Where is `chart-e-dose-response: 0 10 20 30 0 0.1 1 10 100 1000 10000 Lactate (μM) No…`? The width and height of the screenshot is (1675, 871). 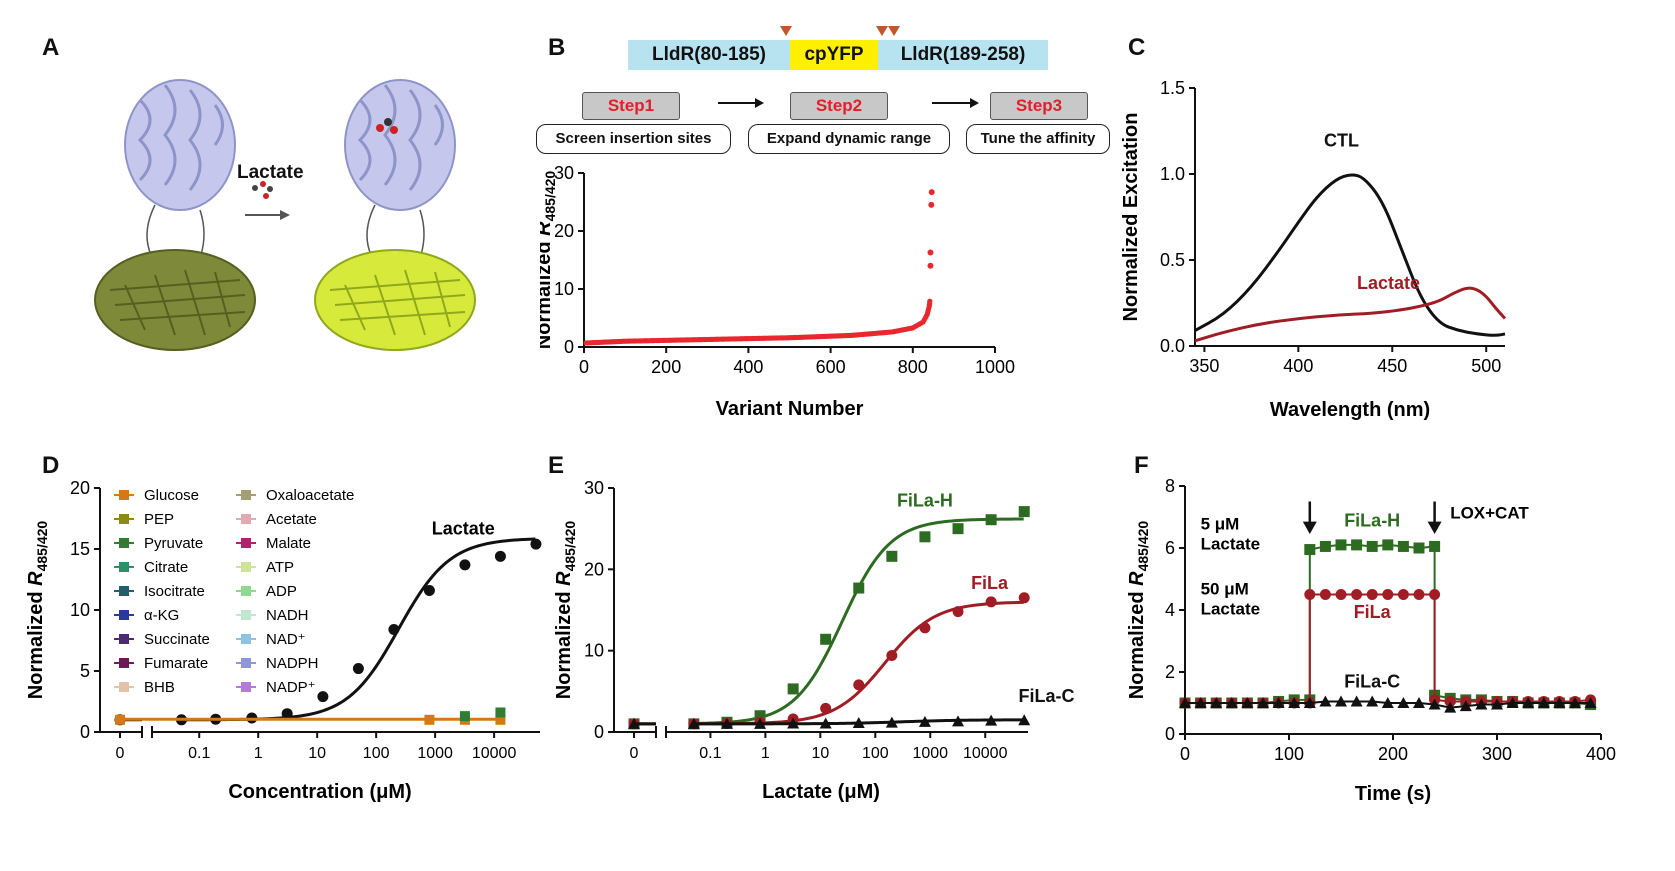 chart-e-dose-response: 0 10 20 30 0 0.1 1 10 100 1000 10000 Lactate (μM) No… is located at coordinates (813, 640).